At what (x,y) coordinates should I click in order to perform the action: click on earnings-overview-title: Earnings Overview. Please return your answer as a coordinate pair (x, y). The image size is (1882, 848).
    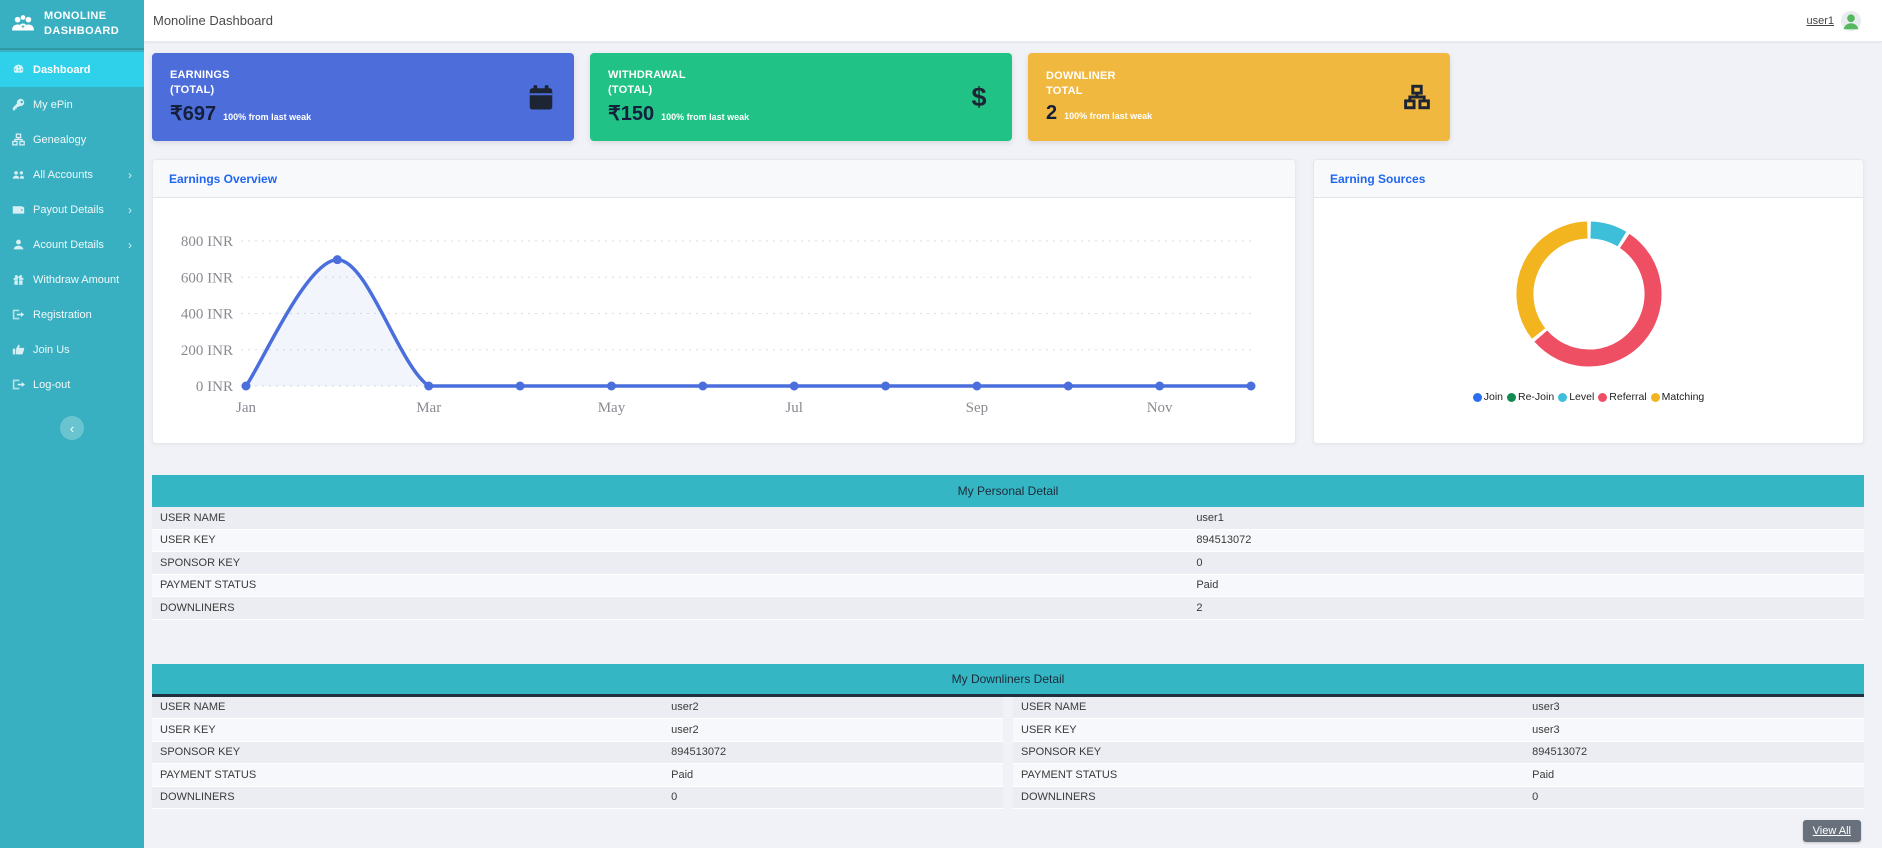
    Looking at the image, I should click on (223, 178).